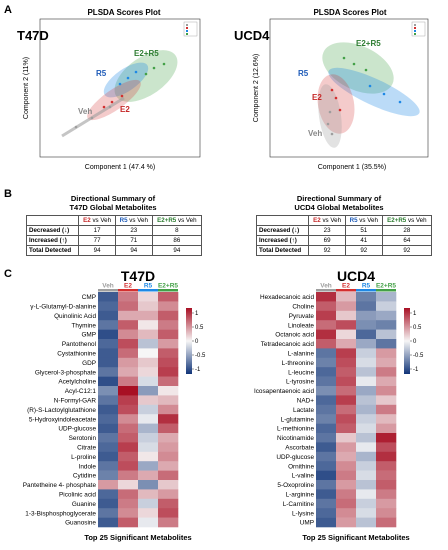 This screenshot has width=448, height=550. What do you see at coordinates (303, 306) in the screenshot?
I see `heatmap-row-label: Choline` at bounding box center [303, 306].